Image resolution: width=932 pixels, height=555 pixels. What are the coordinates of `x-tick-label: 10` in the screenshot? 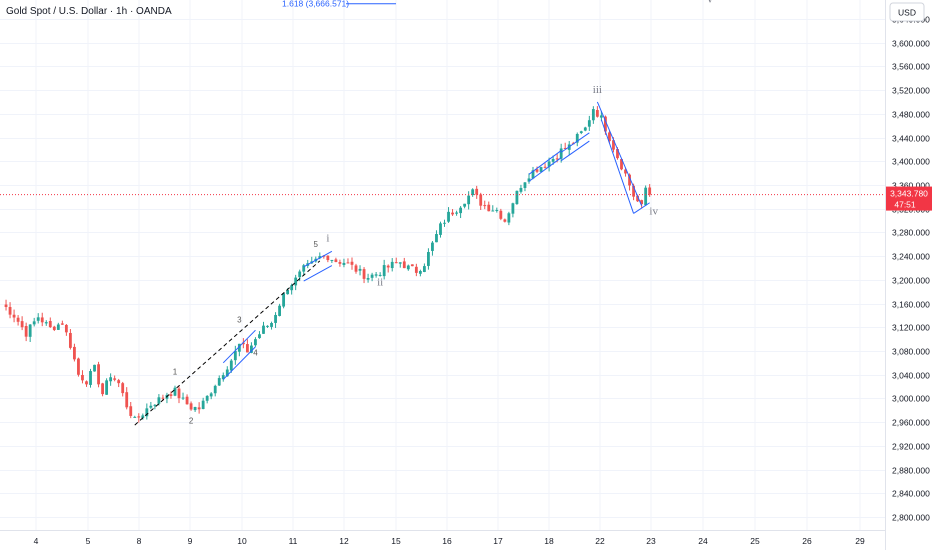 It's located at (242, 541).